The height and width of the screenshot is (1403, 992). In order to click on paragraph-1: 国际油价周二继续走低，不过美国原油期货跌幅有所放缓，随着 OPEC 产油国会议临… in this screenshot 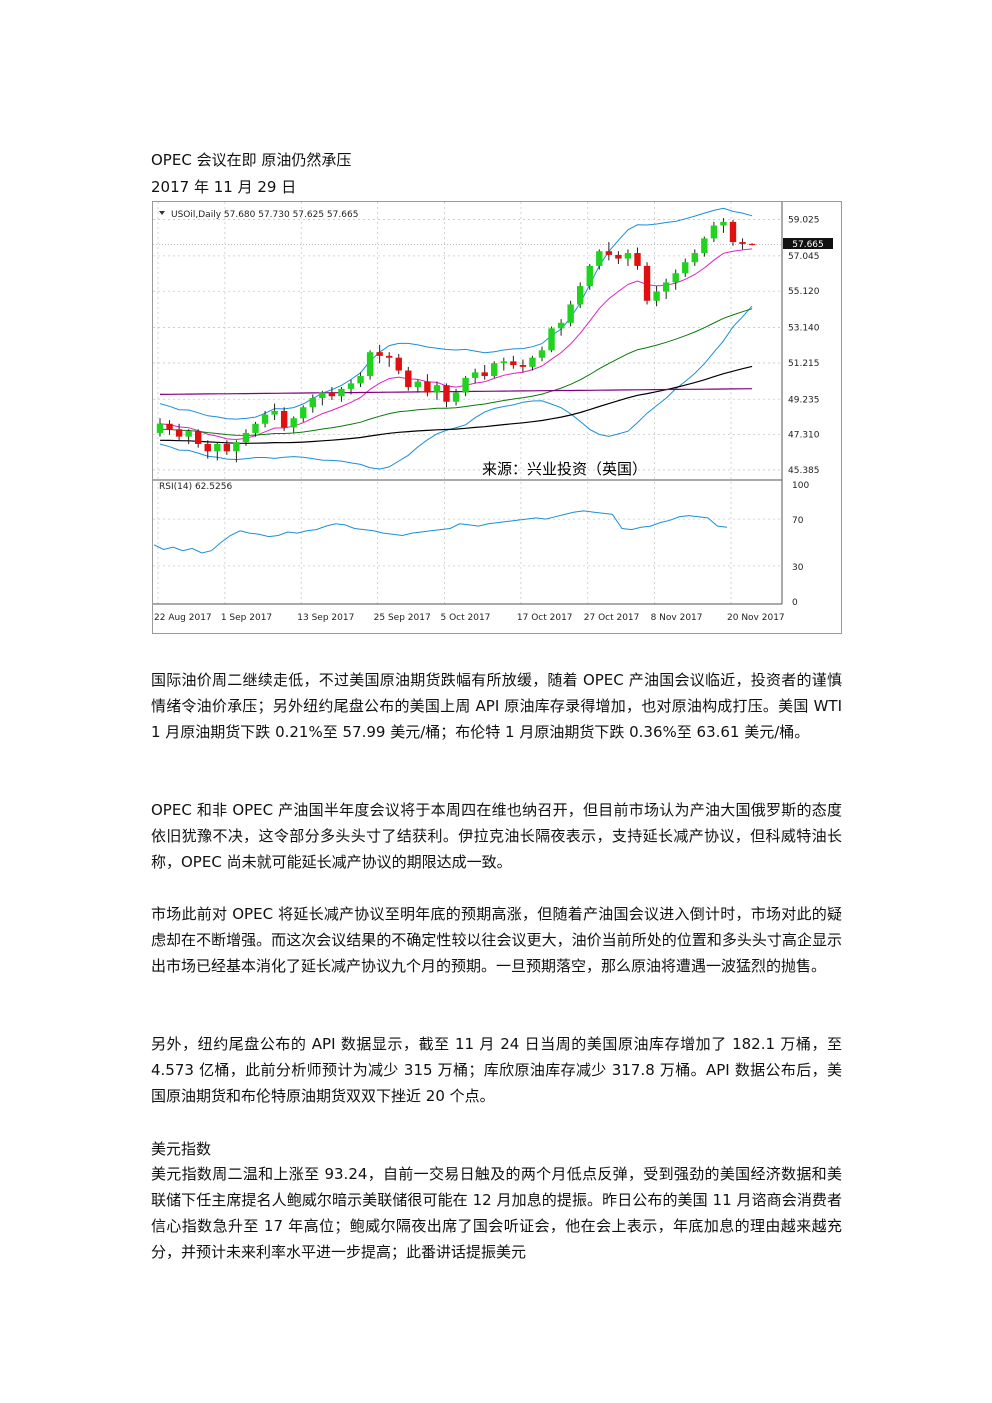, I will do `click(496, 706)`.